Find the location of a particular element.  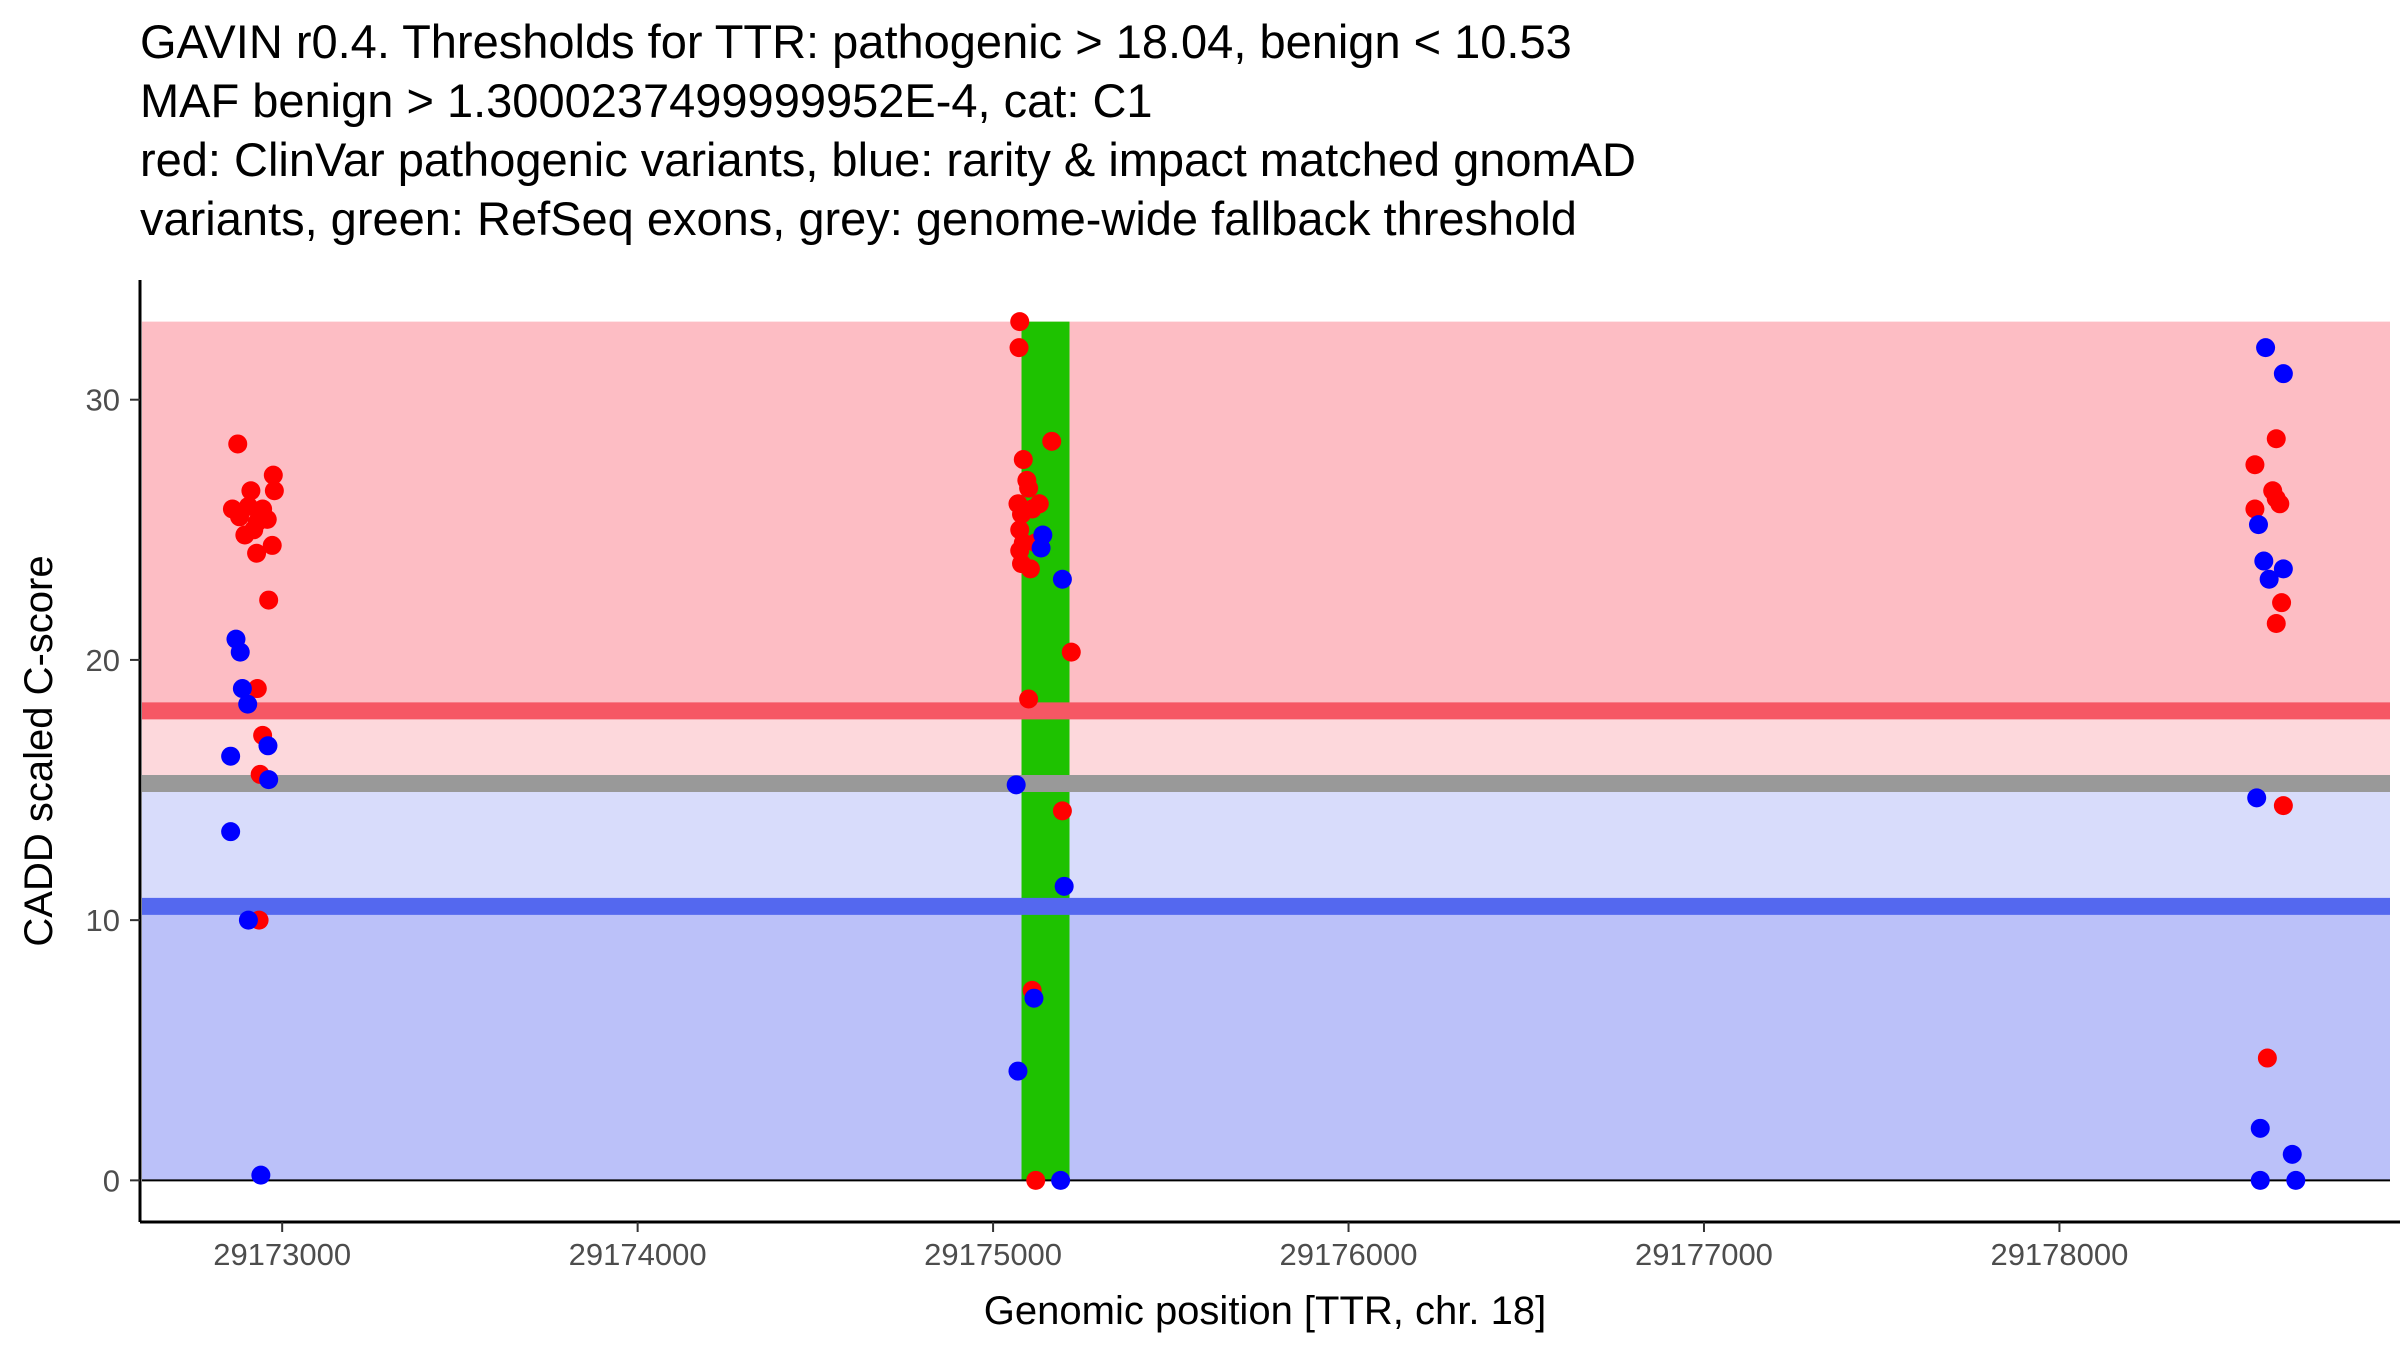

x-tick-label: 29174000 is located at coordinates (638, 1254).